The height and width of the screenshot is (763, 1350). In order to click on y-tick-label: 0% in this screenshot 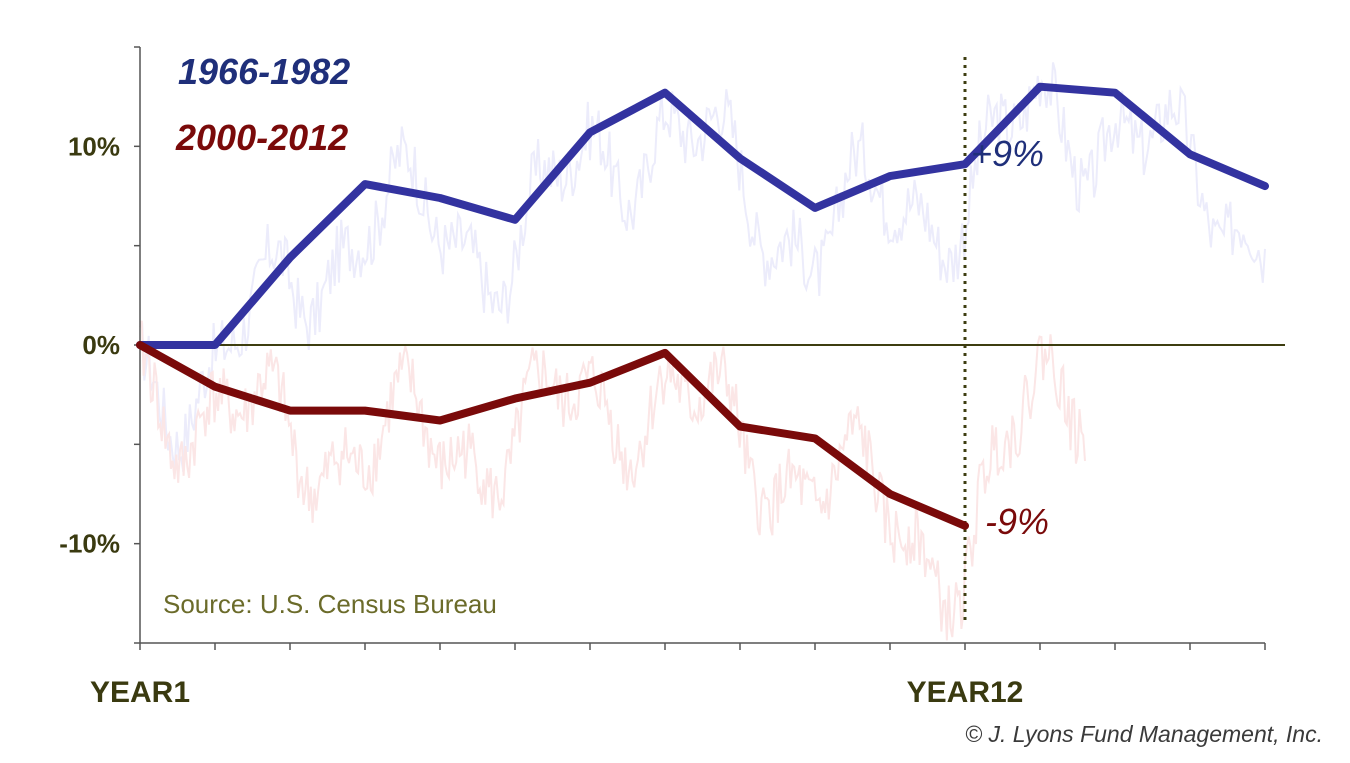, I will do `click(101, 345)`.